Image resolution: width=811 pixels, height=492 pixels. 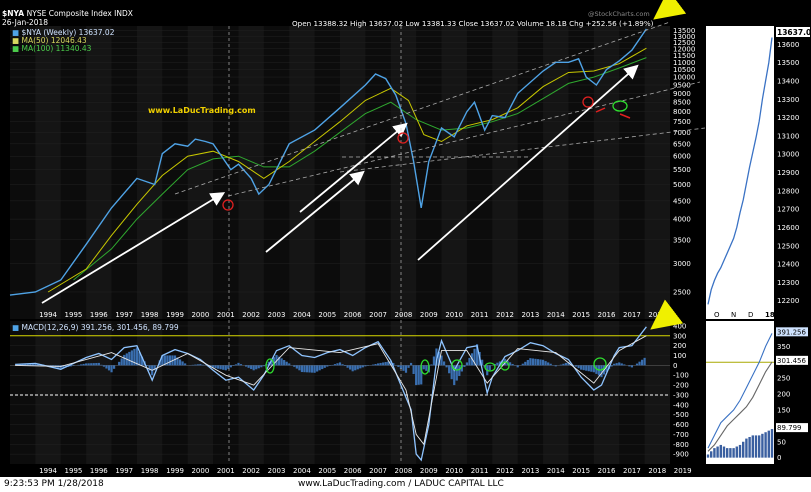 I want to click on macd-year-band-1994, so click(x=48, y=392).